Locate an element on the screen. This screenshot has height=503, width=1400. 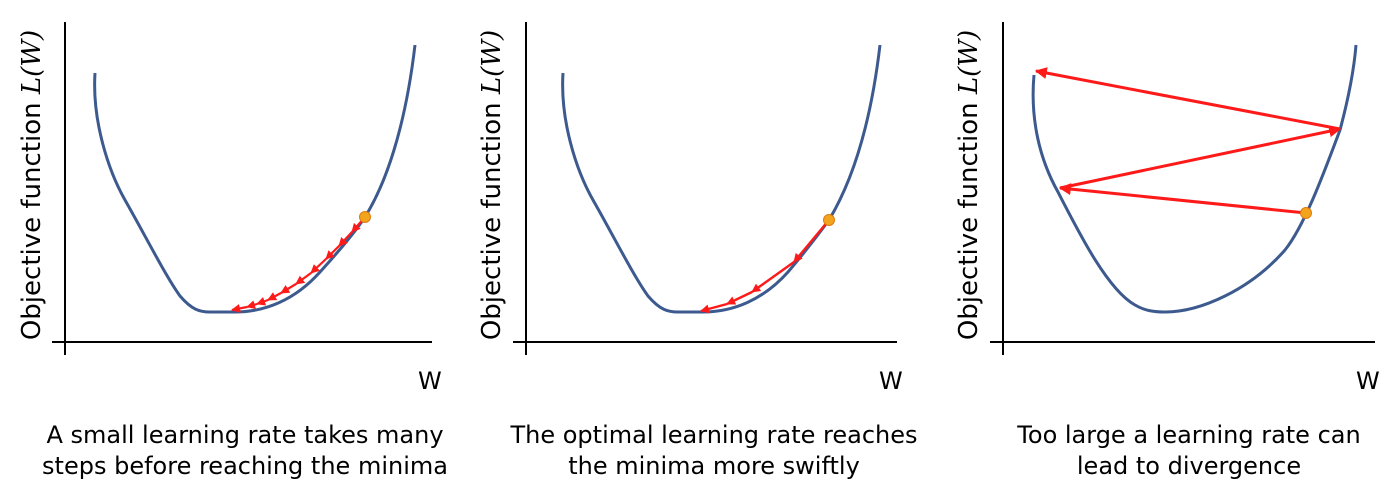
caption-line: A small learning rate takes many is located at coordinates (245, 435).